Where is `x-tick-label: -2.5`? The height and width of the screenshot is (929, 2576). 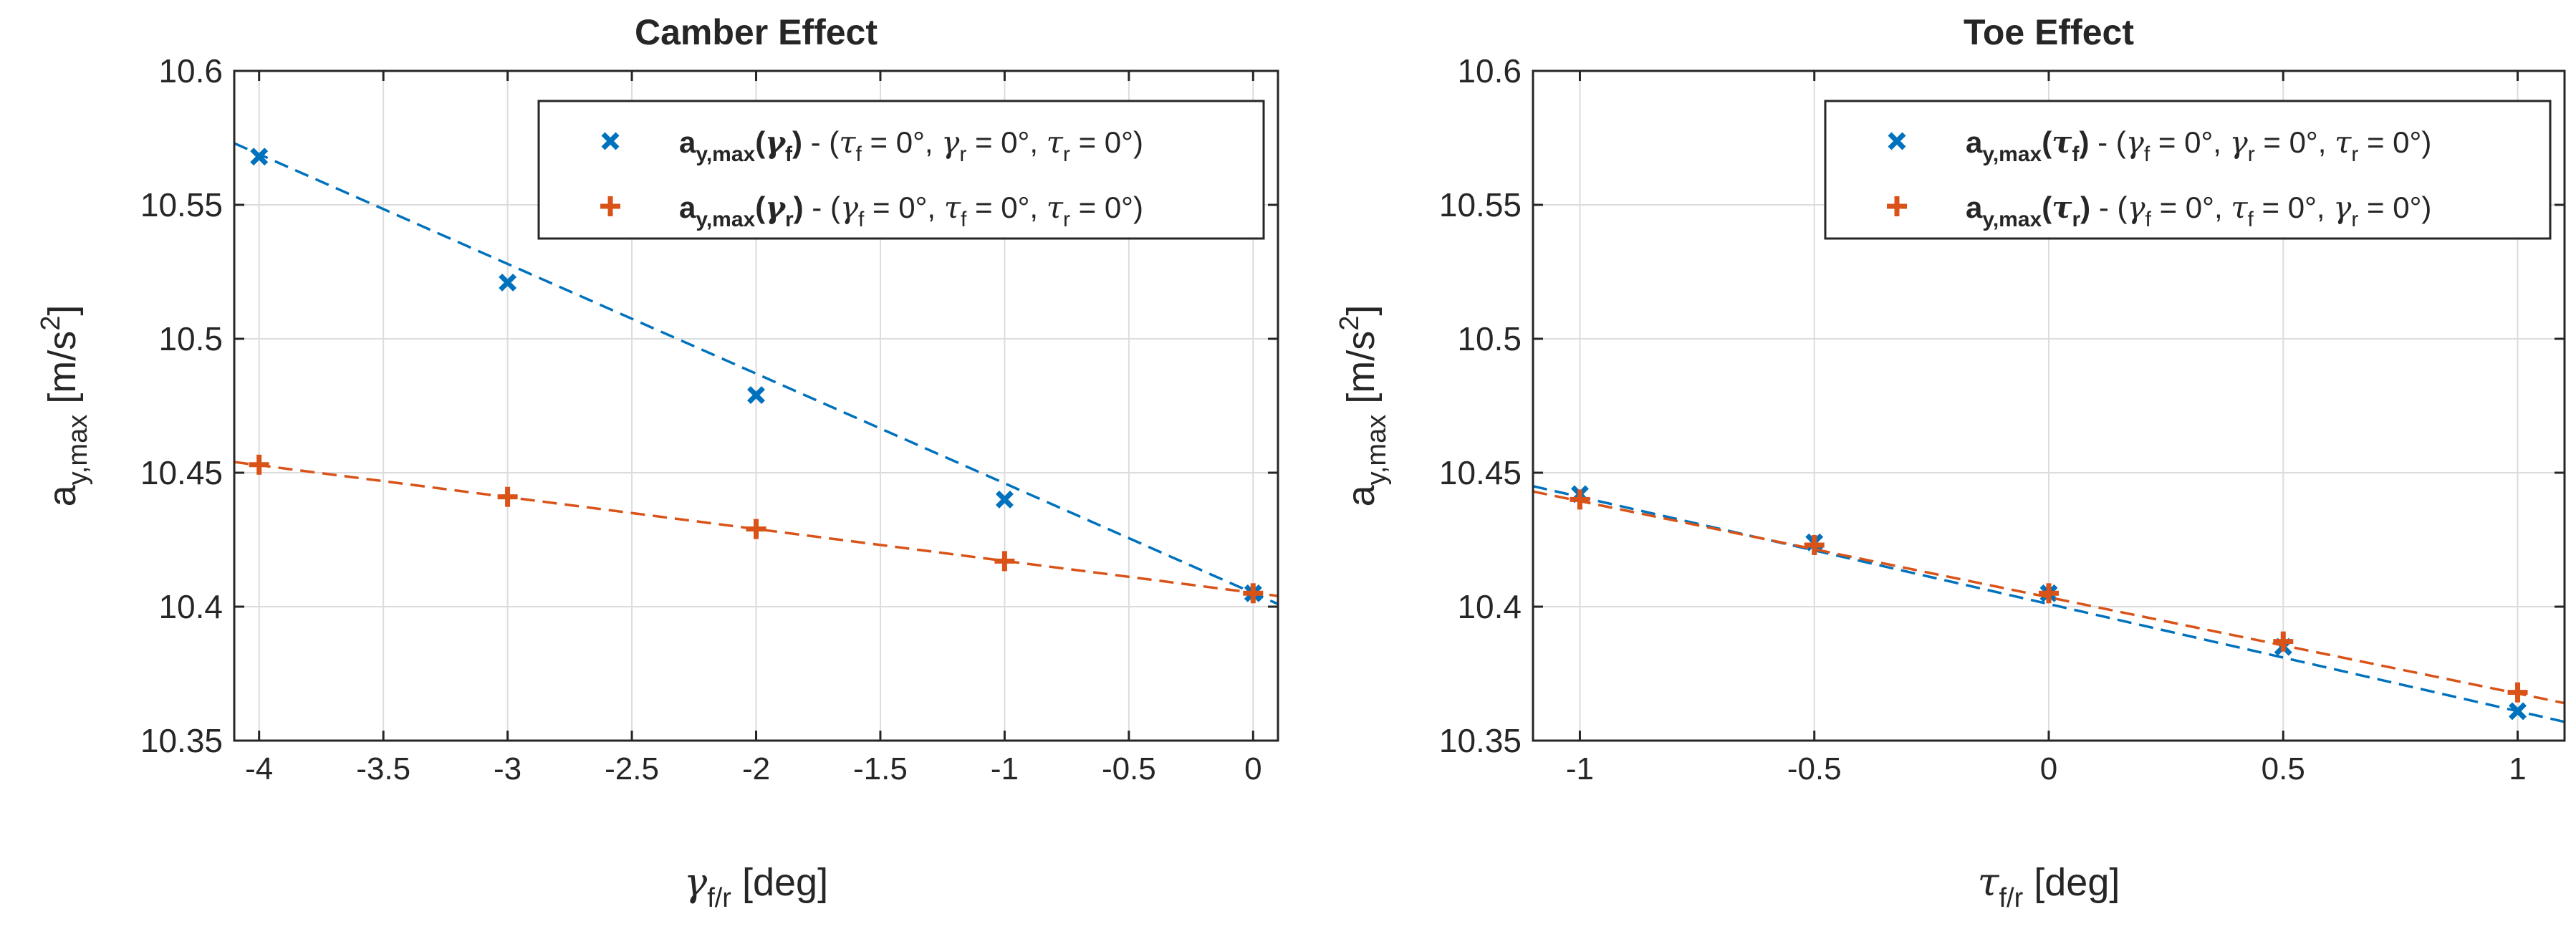 x-tick-label: -2.5 is located at coordinates (632, 768).